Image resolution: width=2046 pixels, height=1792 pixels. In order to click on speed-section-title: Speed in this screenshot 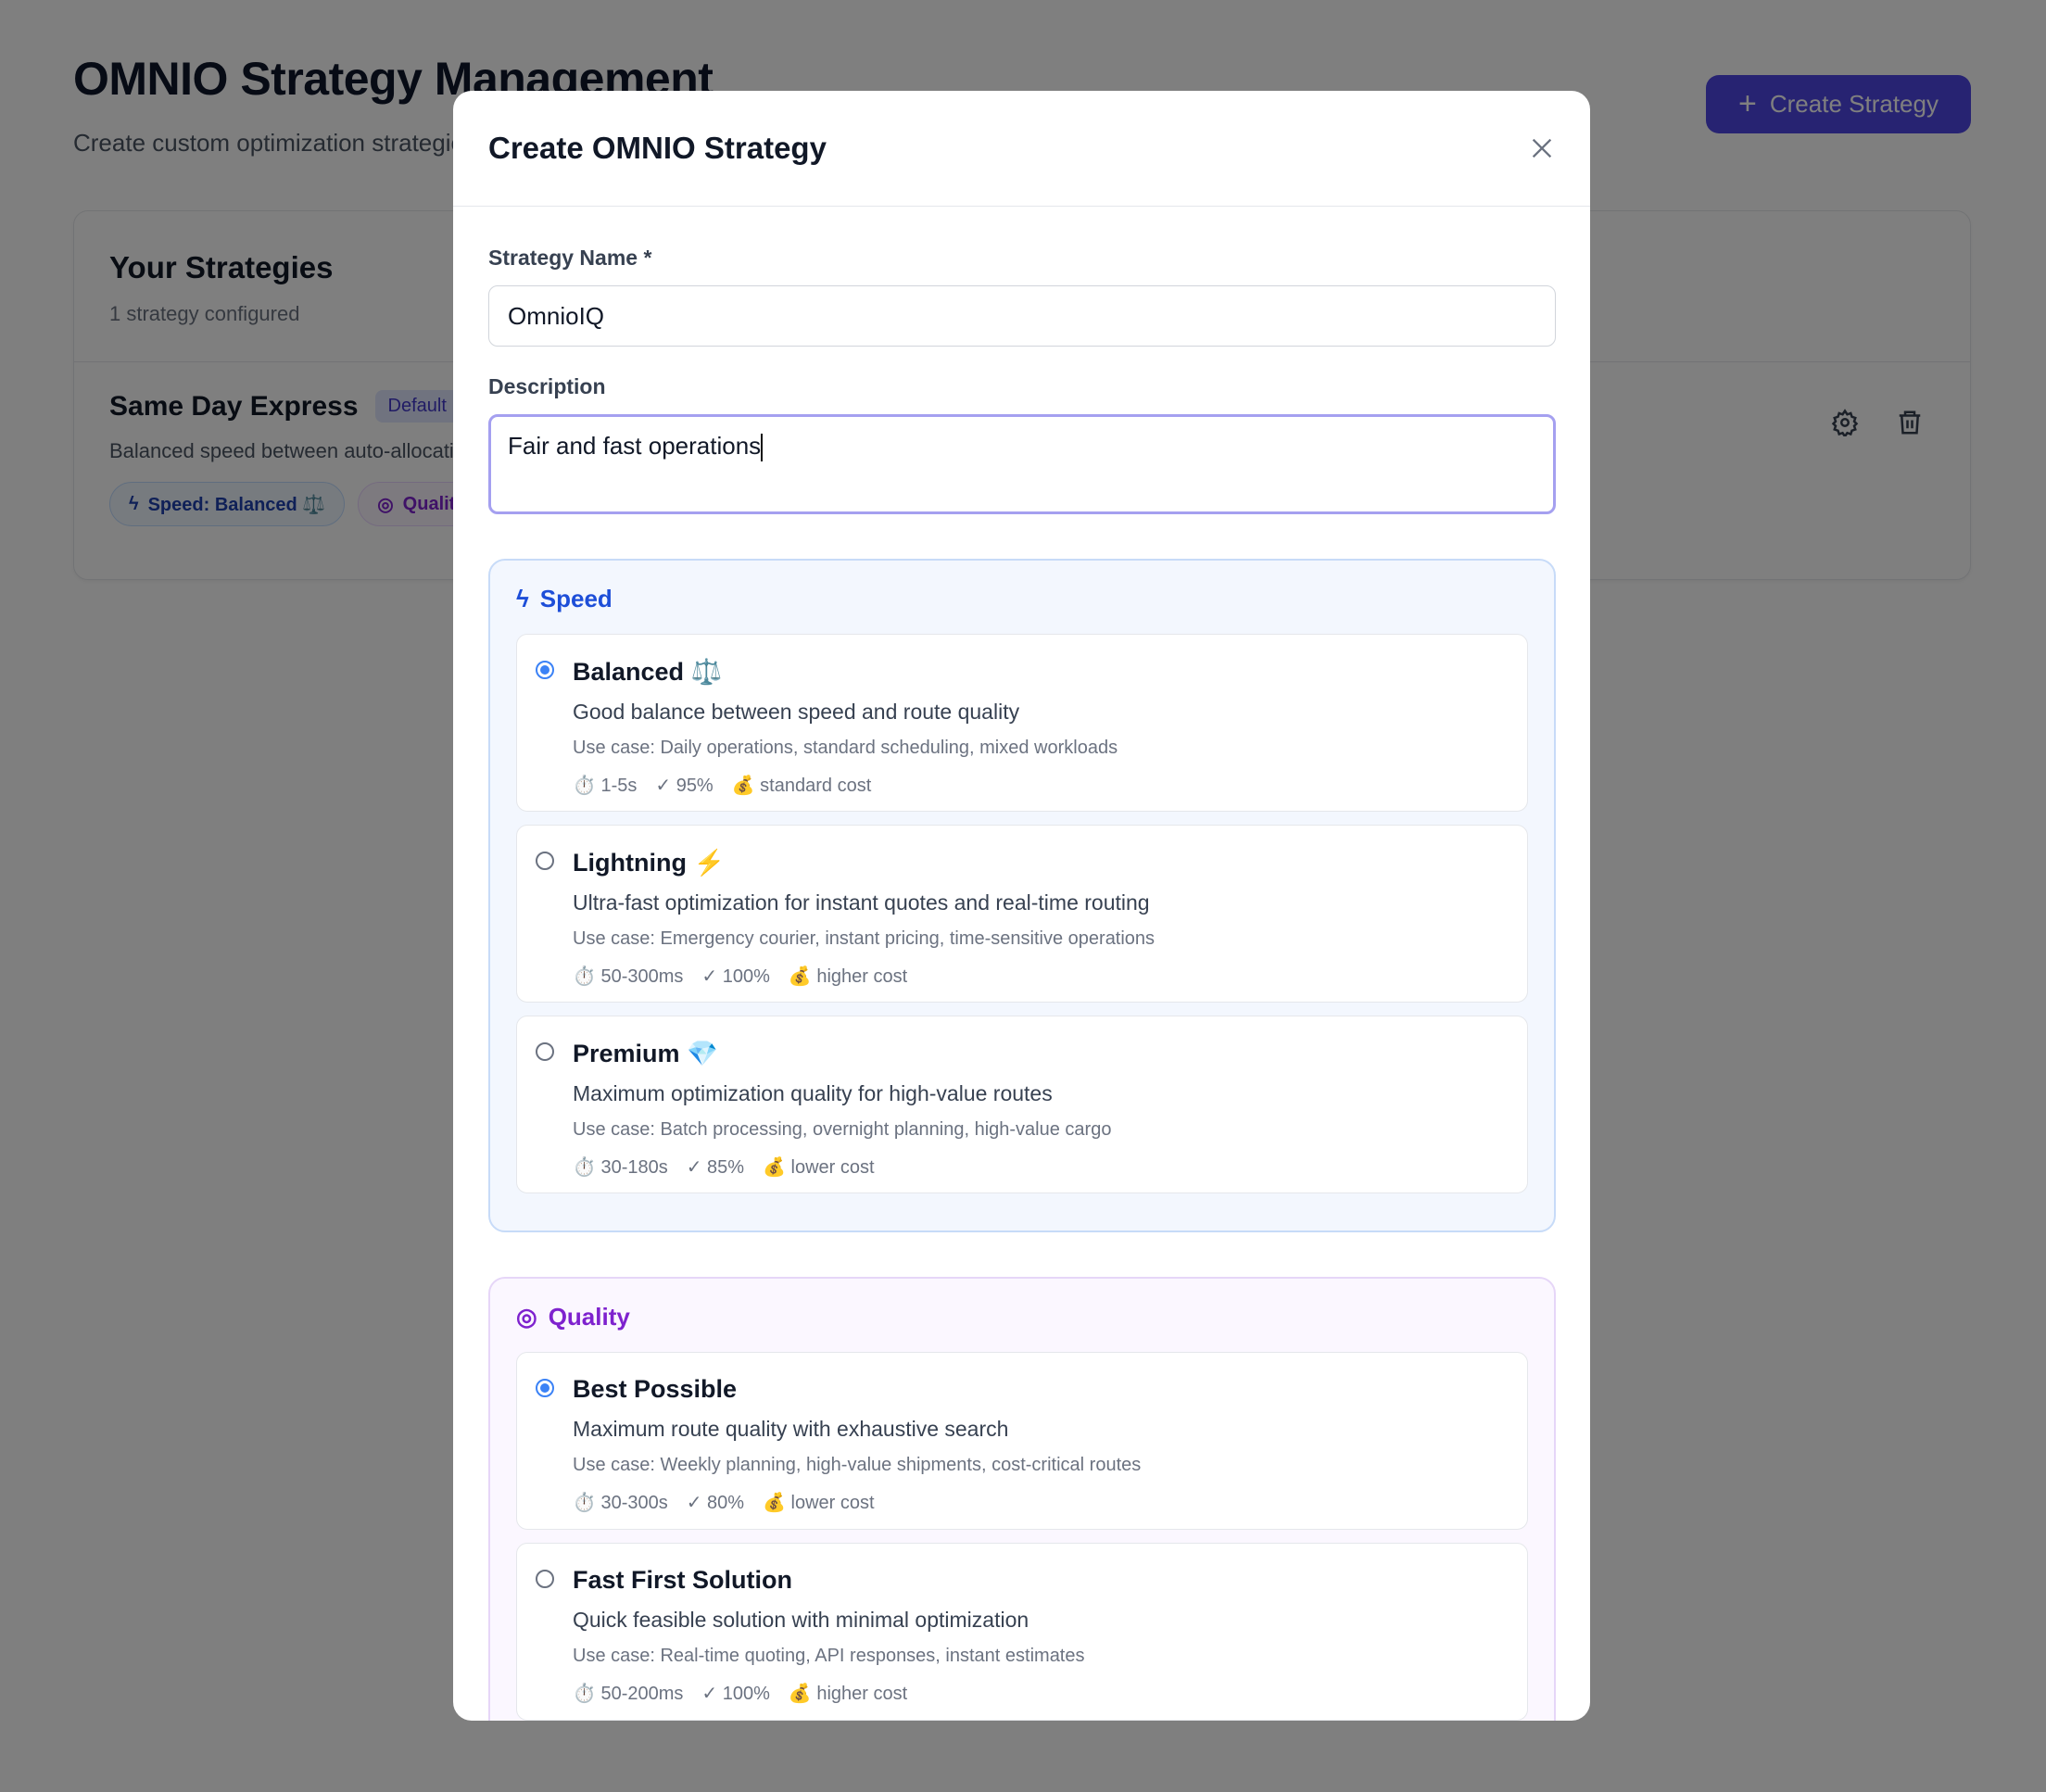, I will do `click(576, 598)`.